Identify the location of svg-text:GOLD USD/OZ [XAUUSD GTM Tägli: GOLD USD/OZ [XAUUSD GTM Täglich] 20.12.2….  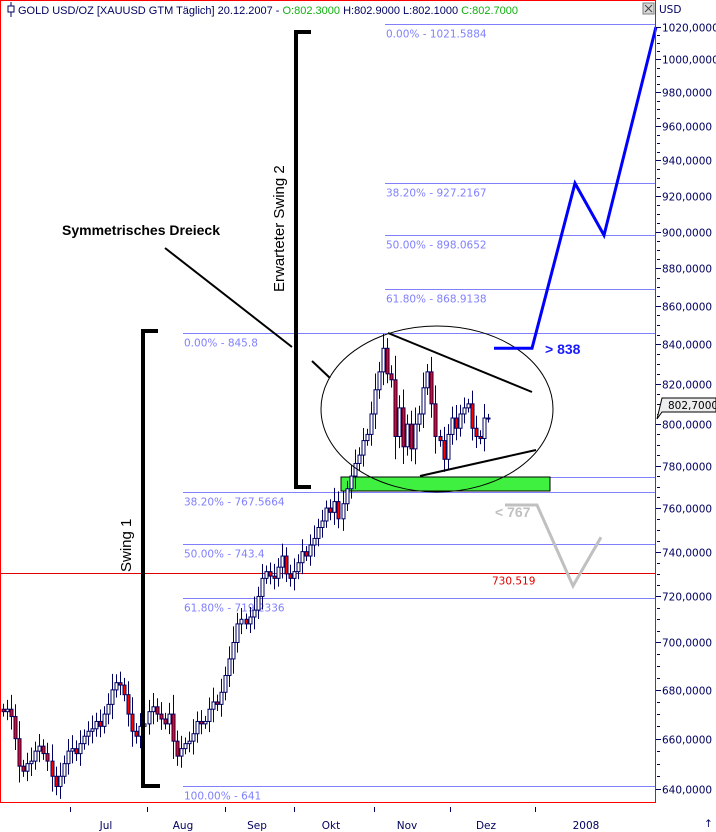
(268, 11).